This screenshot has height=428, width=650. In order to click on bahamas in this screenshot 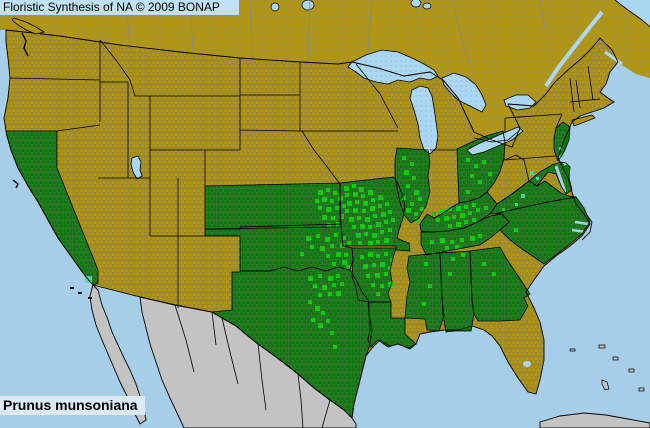, I will do `click(607, 368)`.